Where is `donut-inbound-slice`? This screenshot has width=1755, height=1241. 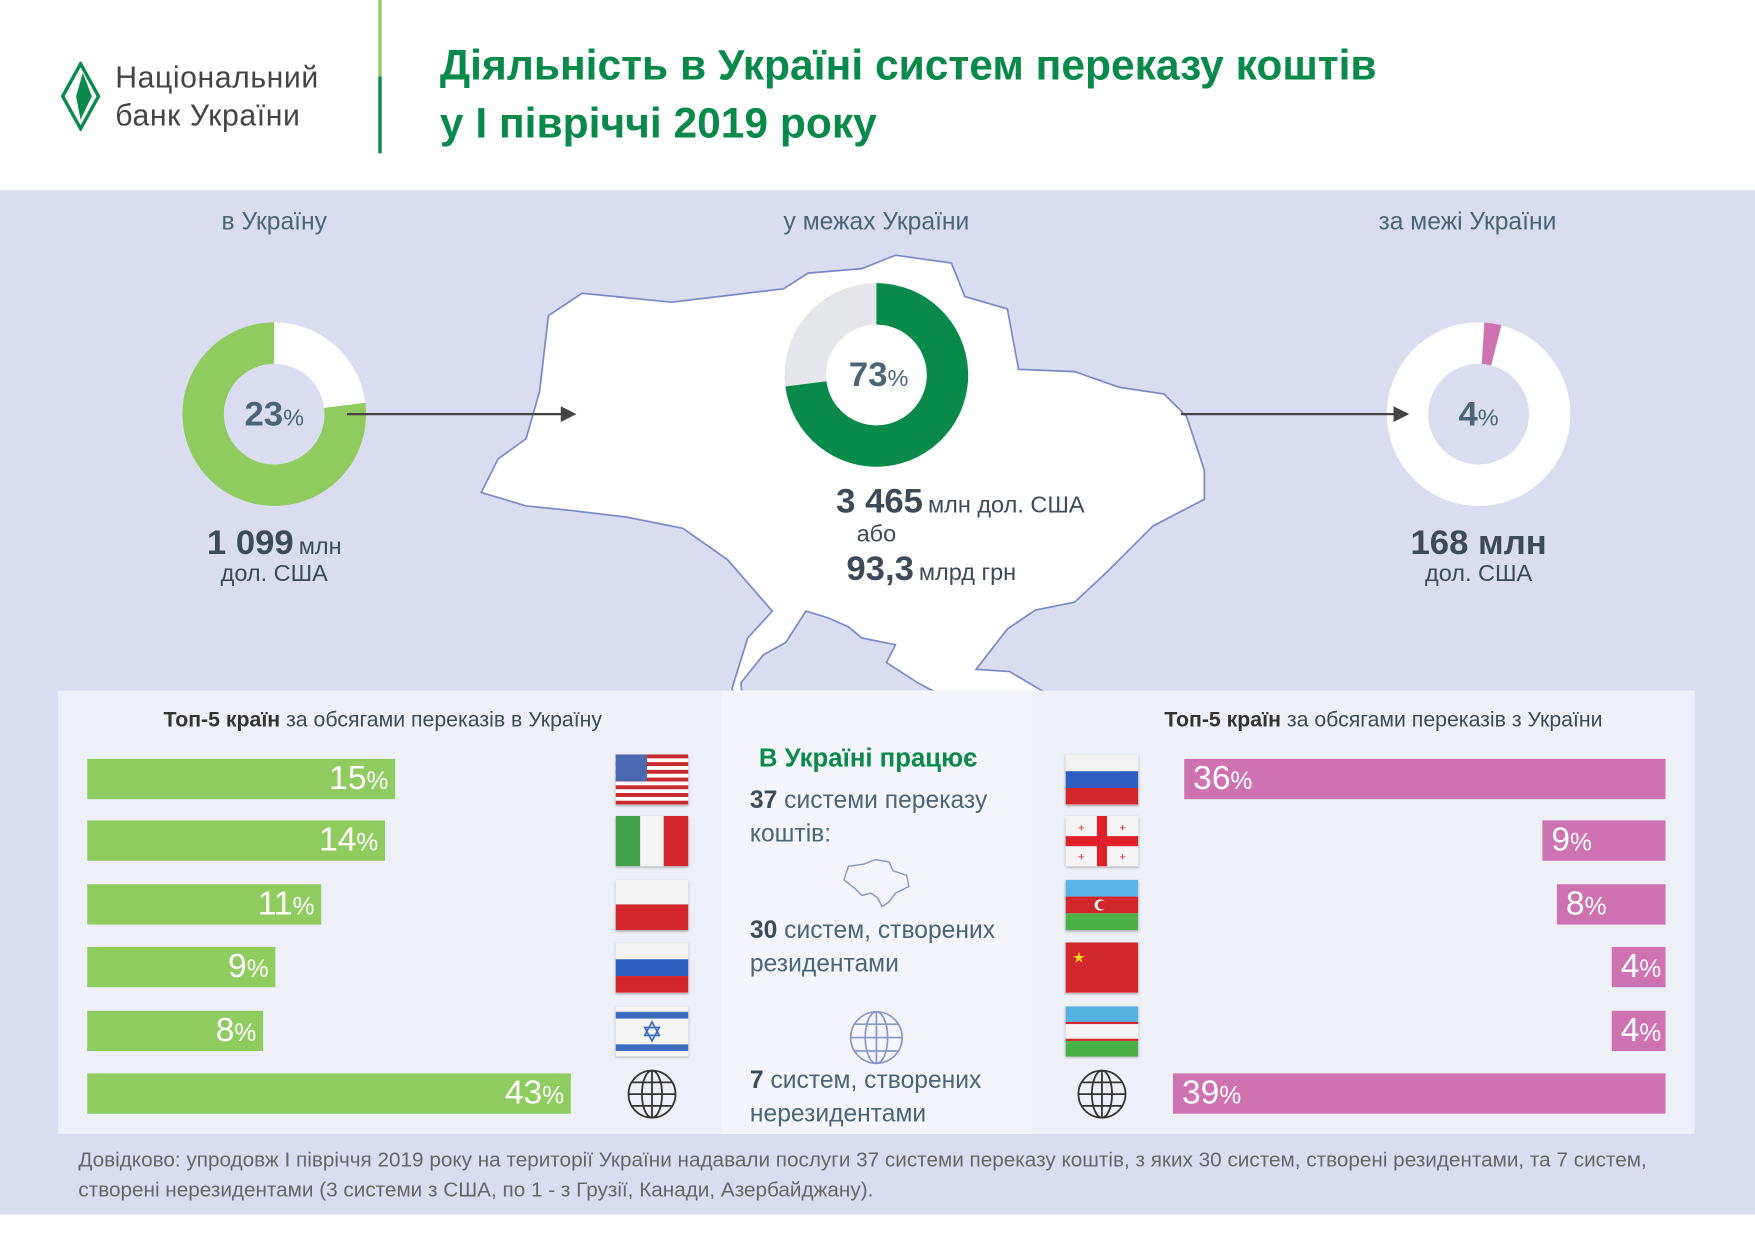 donut-inbound-slice is located at coordinates (320, 365).